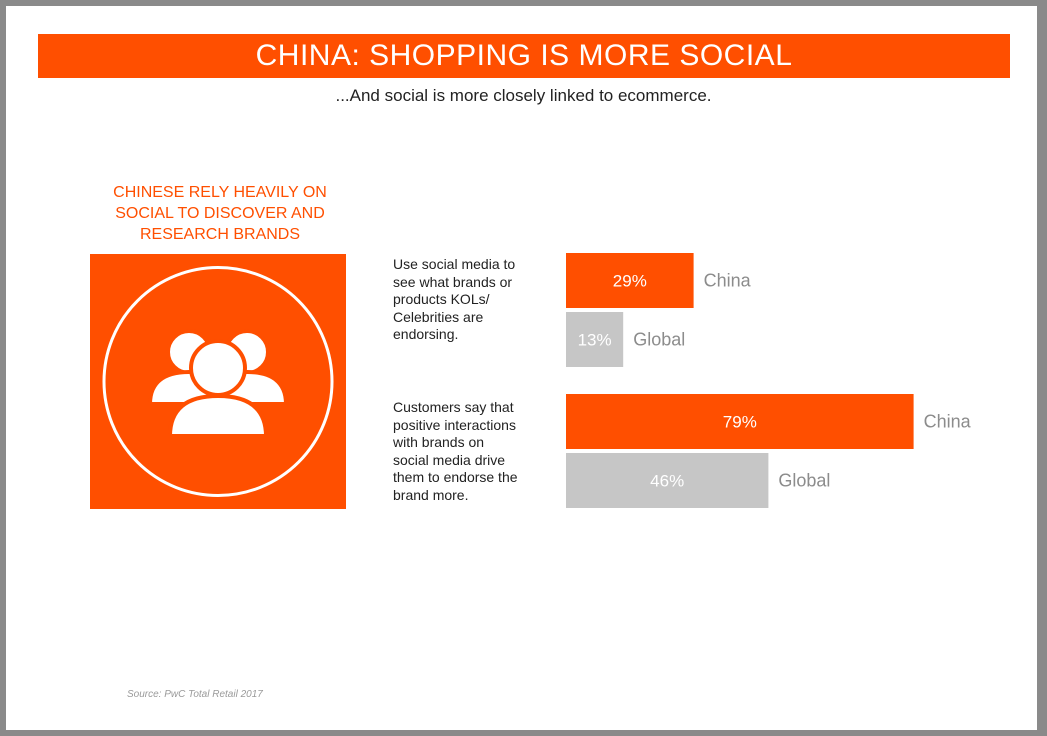  What do you see at coordinates (453, 407) in the screenshot?
I see `stat-2-line: Customers say that` at bounding box center [453, 407].